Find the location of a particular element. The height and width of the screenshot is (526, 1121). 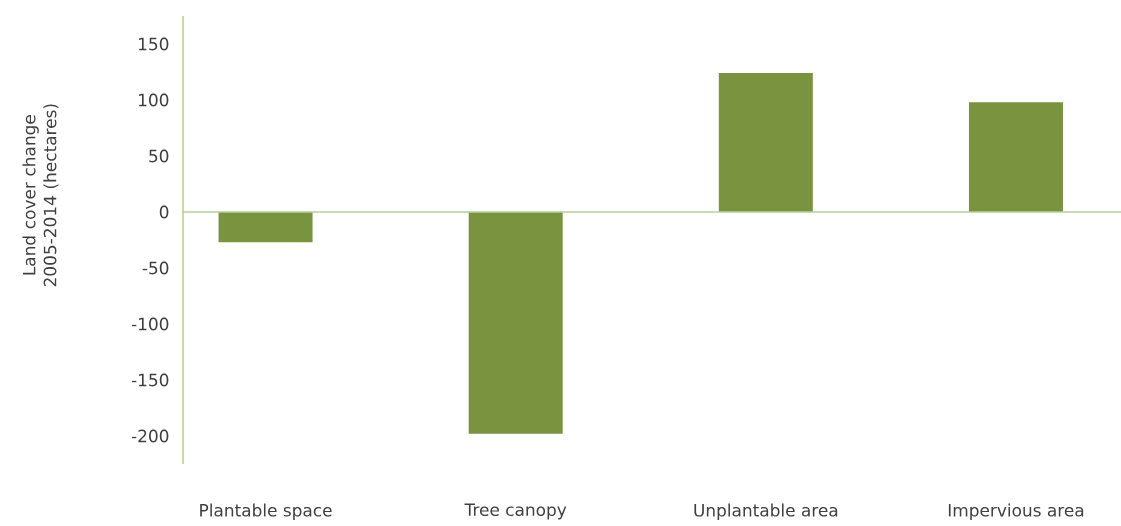

y-tick-label: -150 is located at coordinates (150, 380).